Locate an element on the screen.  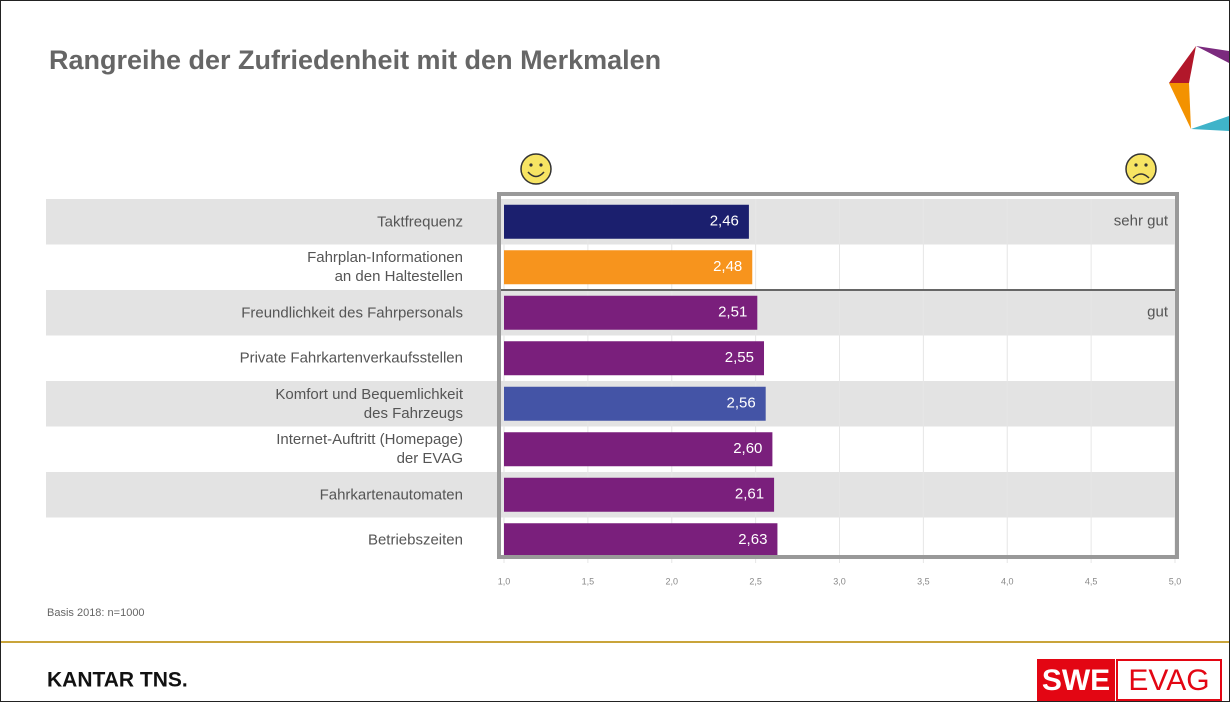
x-tick-label: 4,0 is located at coordinates (1007, 581).